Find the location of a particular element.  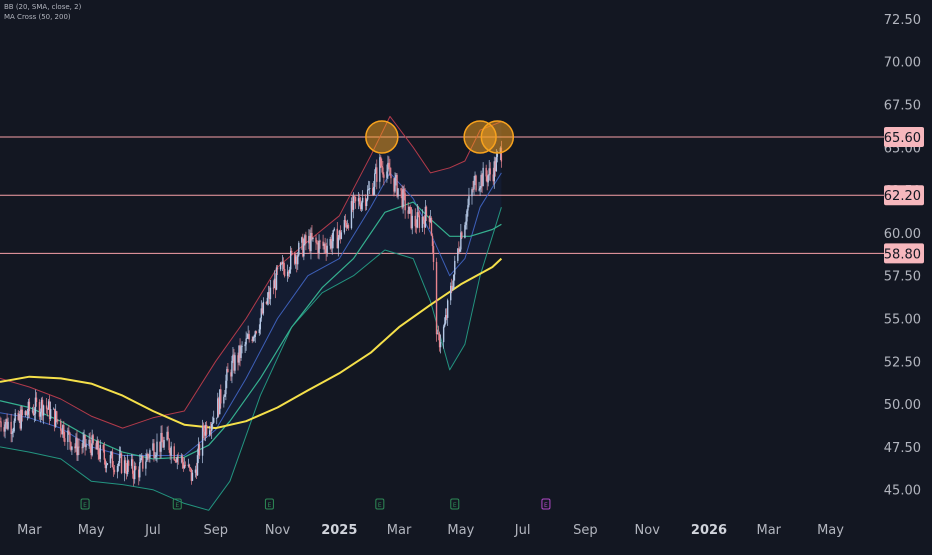

x-tick-label: May is located at coordinates (830, 530).